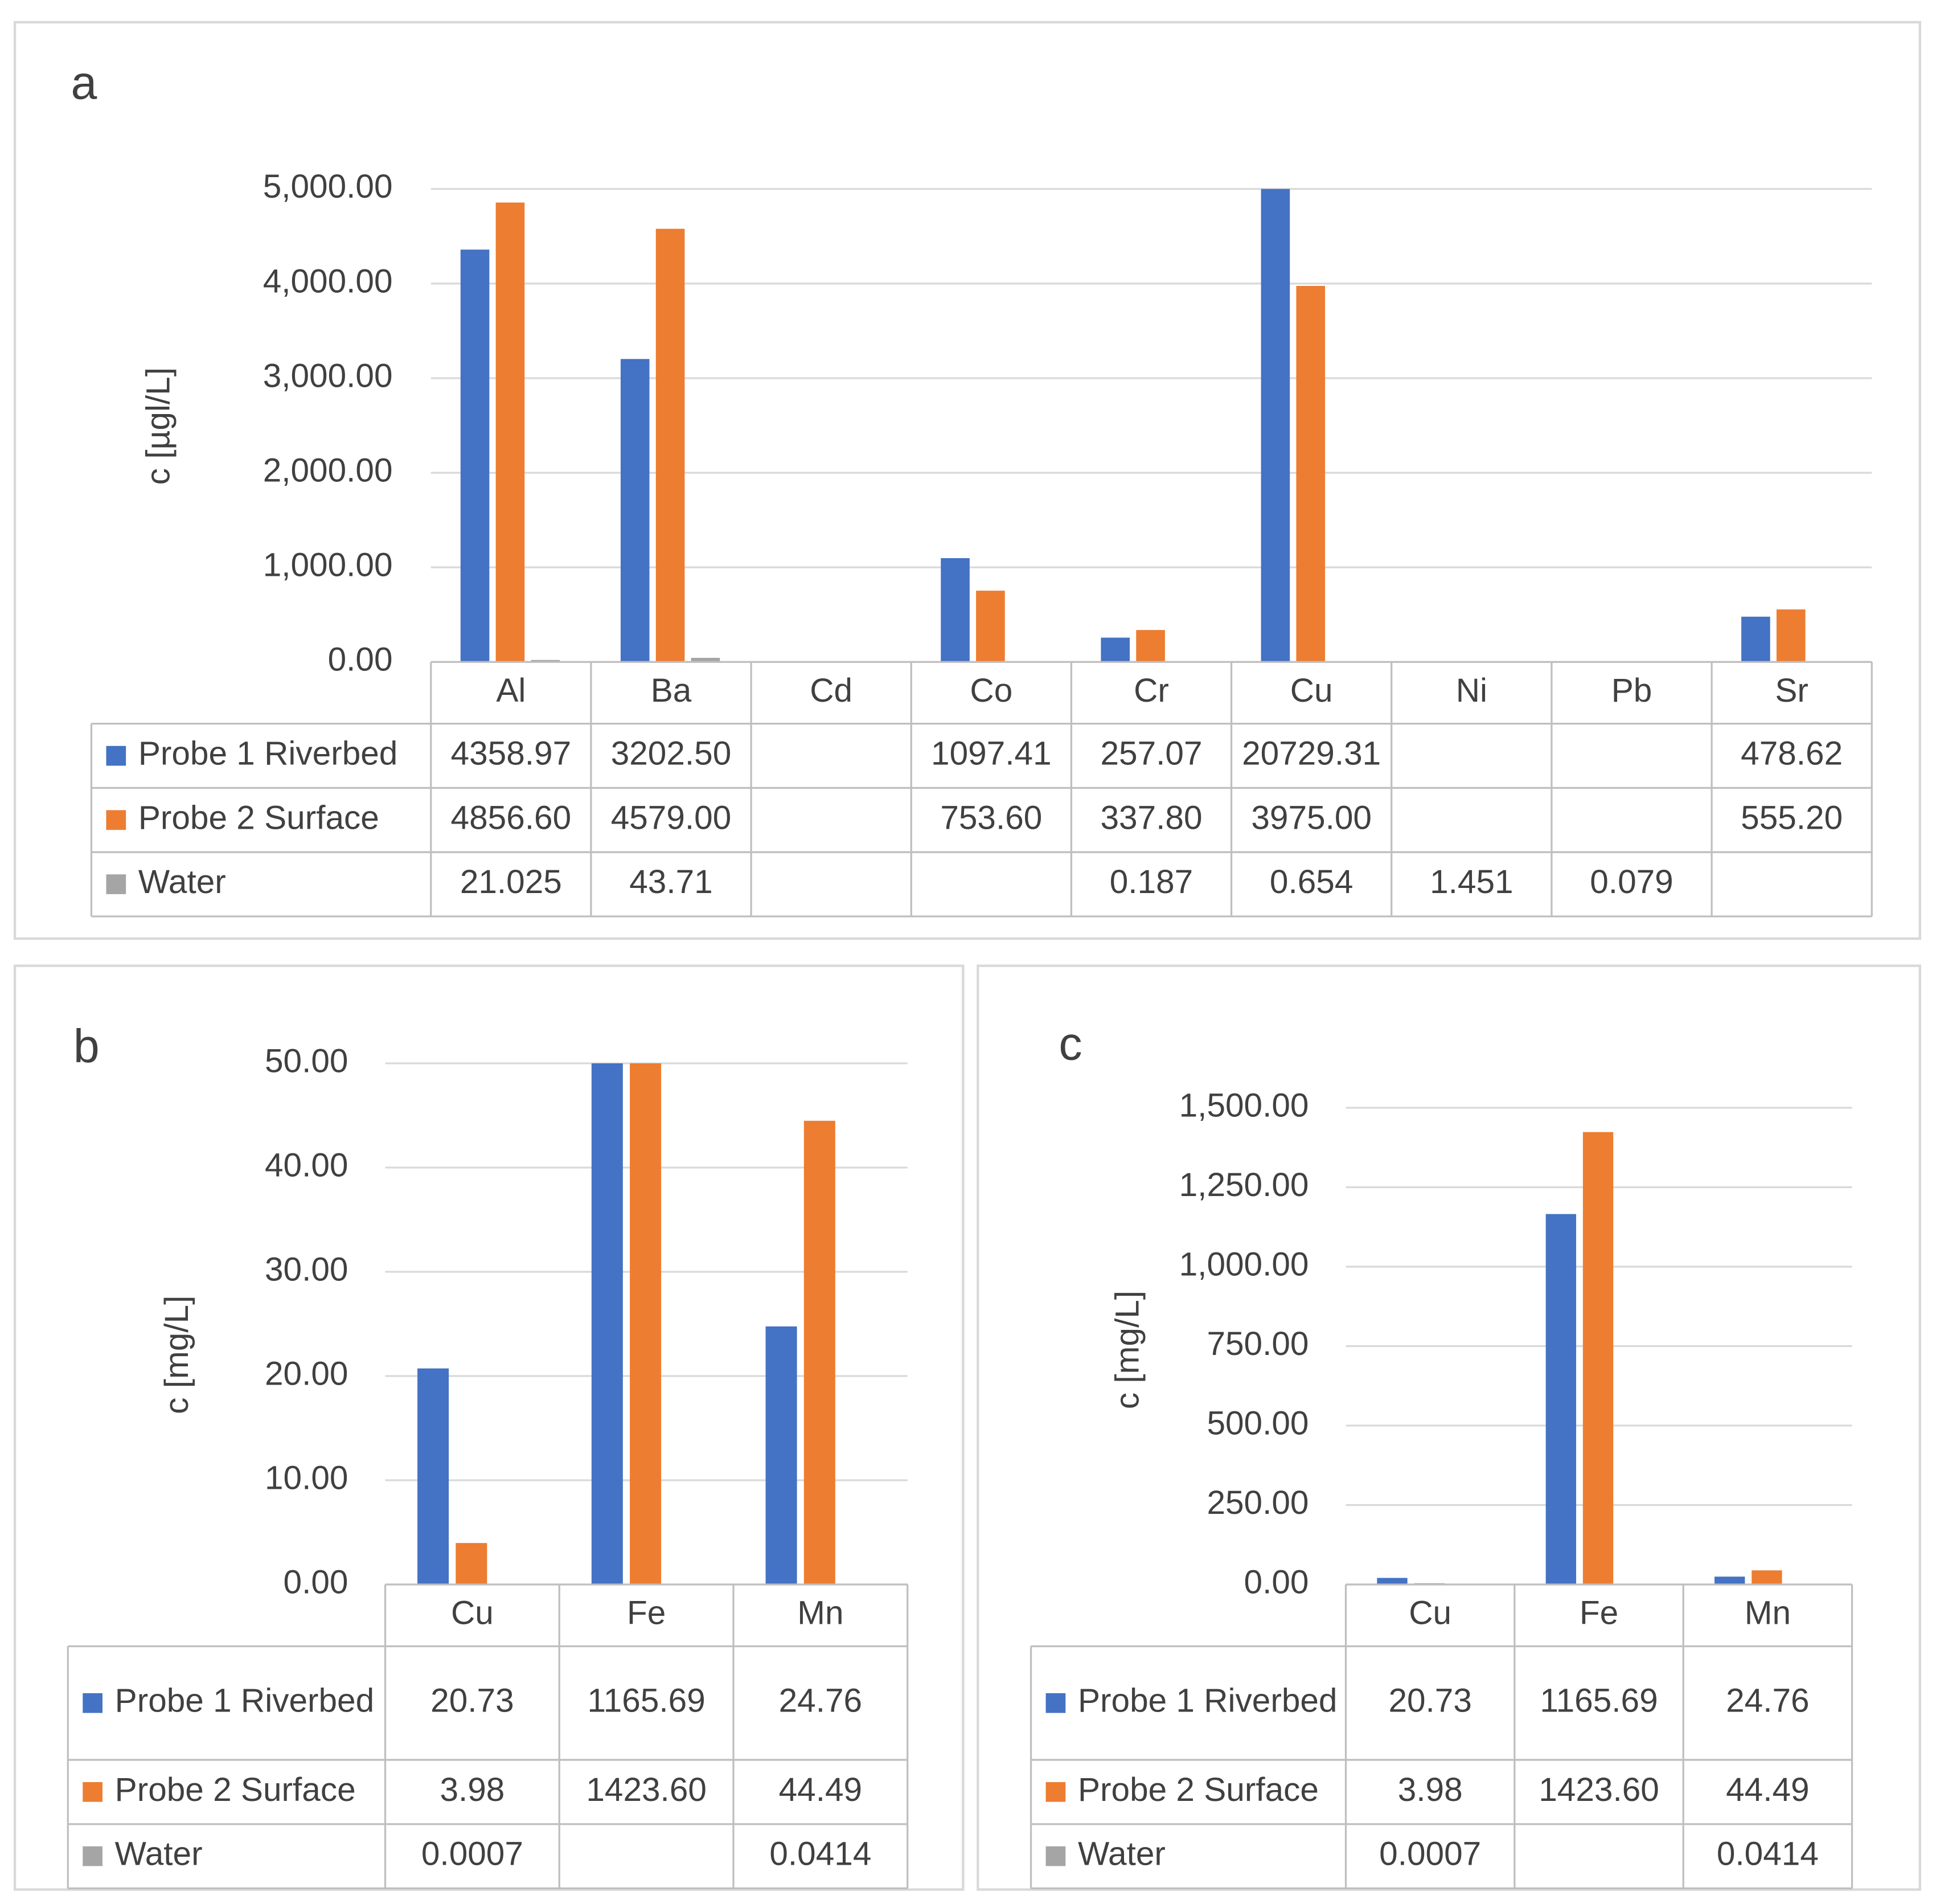 The height and width of the screenshot is (1904, 1936). I want to click on panel-label: b, so click(87, 1046).